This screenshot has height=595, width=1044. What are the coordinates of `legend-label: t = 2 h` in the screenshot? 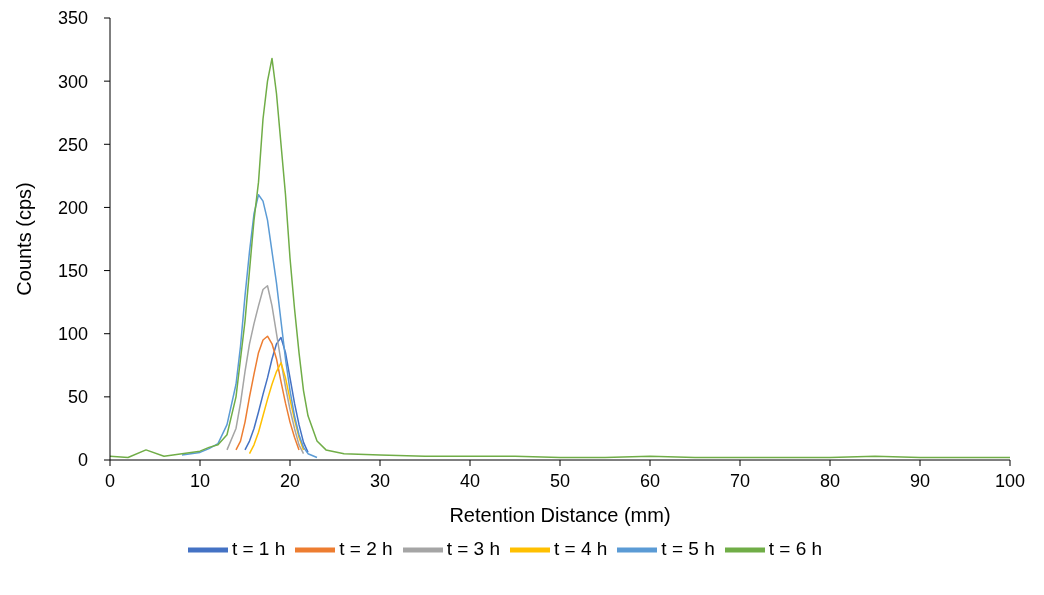 It's located at (366, 549).